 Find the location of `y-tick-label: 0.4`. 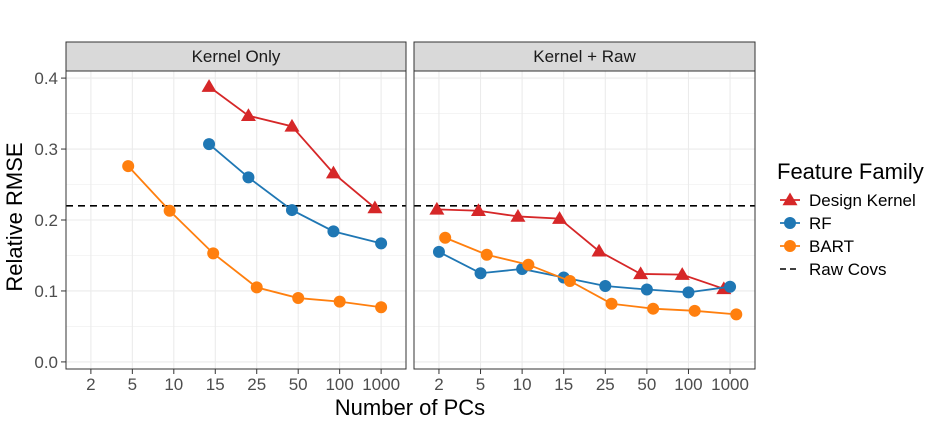

y-tick-label: 0.4 is located at coordinates (46, 78).